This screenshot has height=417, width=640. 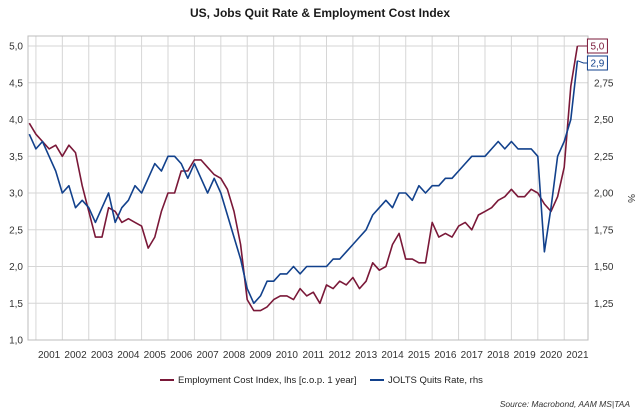 I want to click on end-value-callouts: 5,0 2,9, so click(x=592, y=54).